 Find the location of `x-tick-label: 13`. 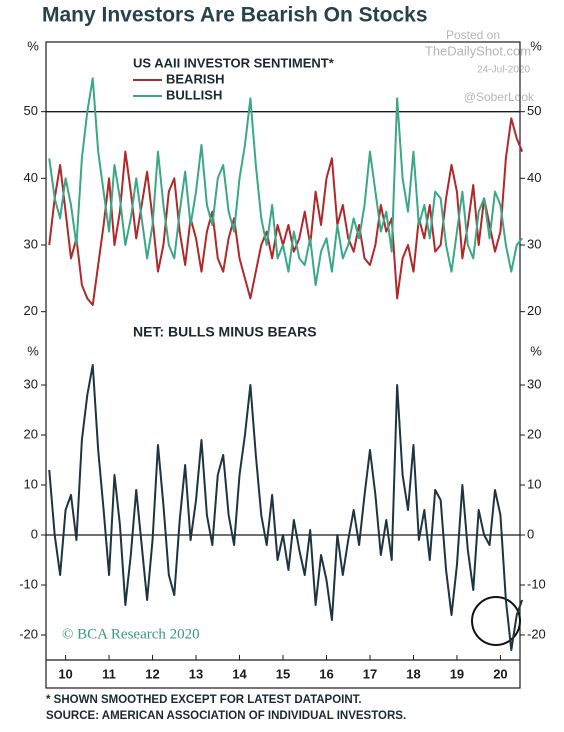

x-tick-label: 13 is located at coordinates (196, 673).